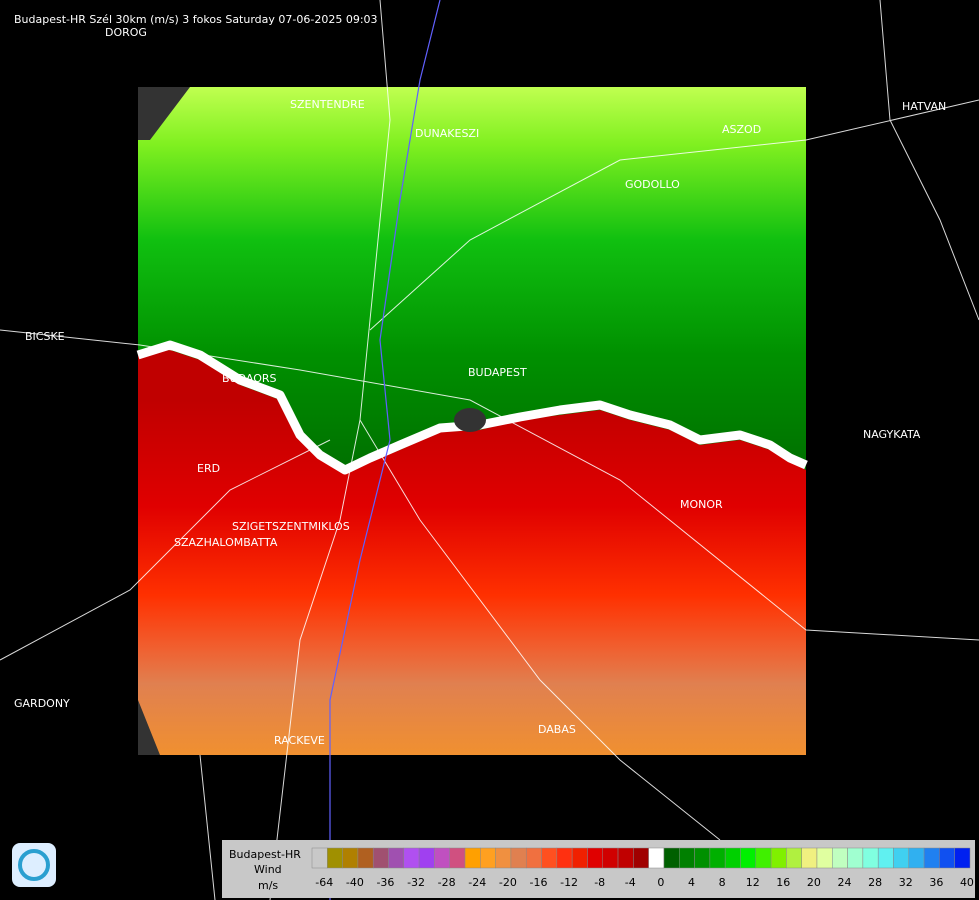 Image resolution: width=979 pixels, height=900 pixels. I want to click on city-label: ERD, so click(208, 468).